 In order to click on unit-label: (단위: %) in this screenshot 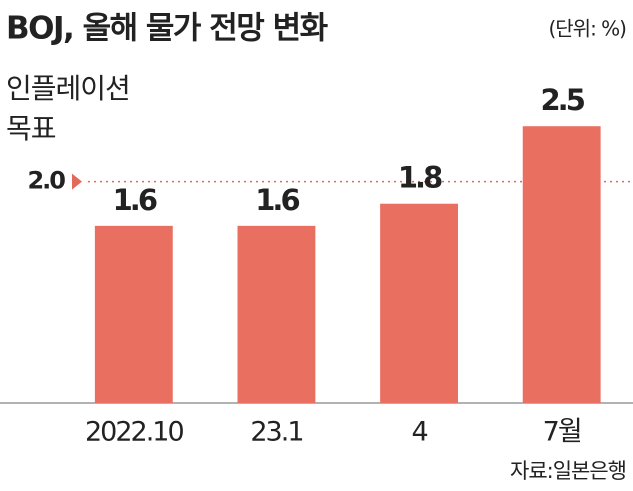, I will do `click(587, 29)`.